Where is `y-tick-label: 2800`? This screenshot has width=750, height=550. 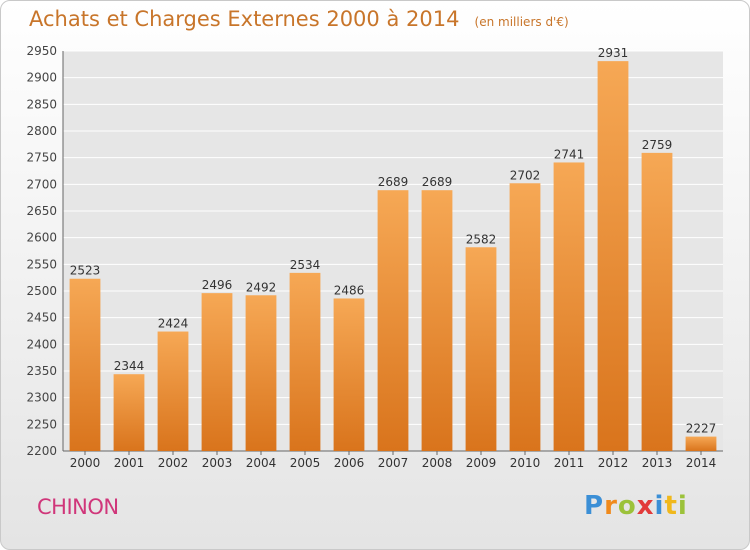
y-tick-label: 2800 is located at coordinates (41, 131).